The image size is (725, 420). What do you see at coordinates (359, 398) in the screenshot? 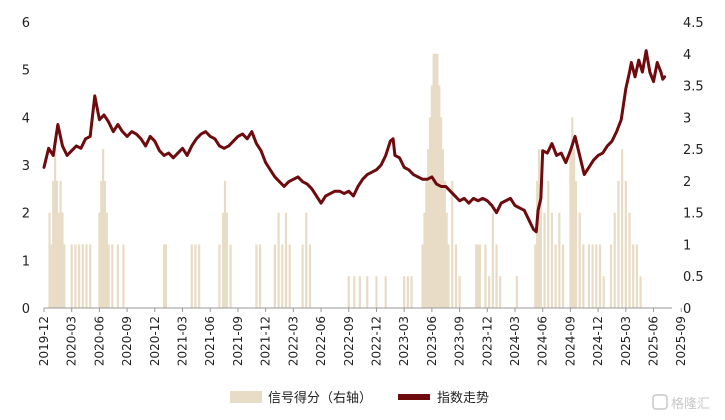
I see `legend: 信号得分（右轴） 指数走势` at bounding box center [359, 398].